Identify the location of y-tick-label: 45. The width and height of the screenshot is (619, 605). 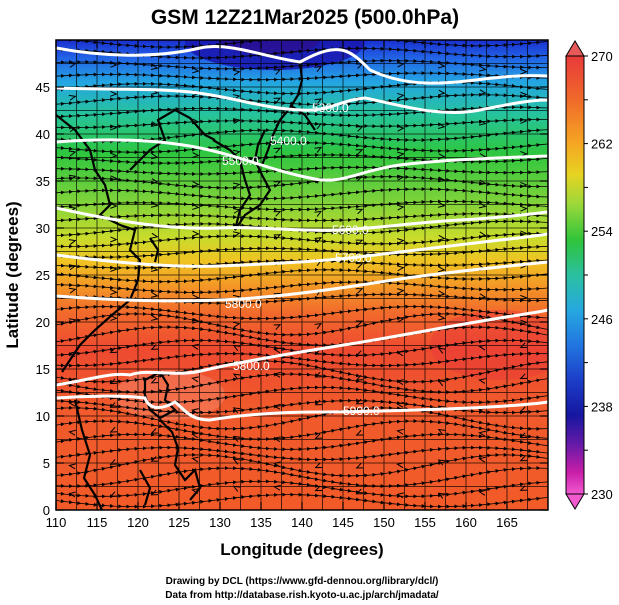
(43, 87).